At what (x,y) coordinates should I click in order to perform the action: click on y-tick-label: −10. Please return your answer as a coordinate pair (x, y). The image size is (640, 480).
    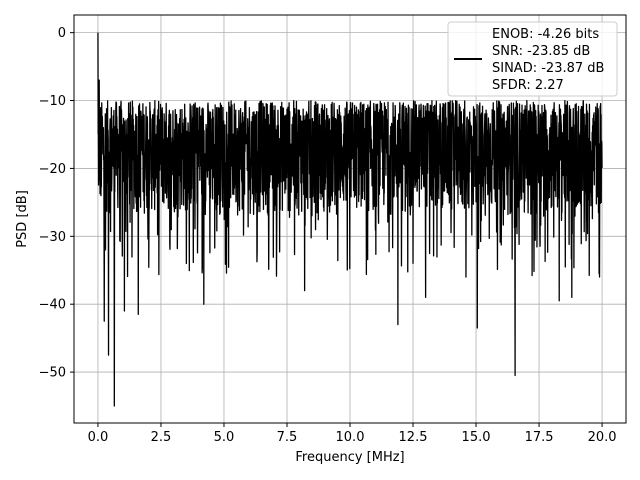
    Looking at the image, I should click on (52, 101).